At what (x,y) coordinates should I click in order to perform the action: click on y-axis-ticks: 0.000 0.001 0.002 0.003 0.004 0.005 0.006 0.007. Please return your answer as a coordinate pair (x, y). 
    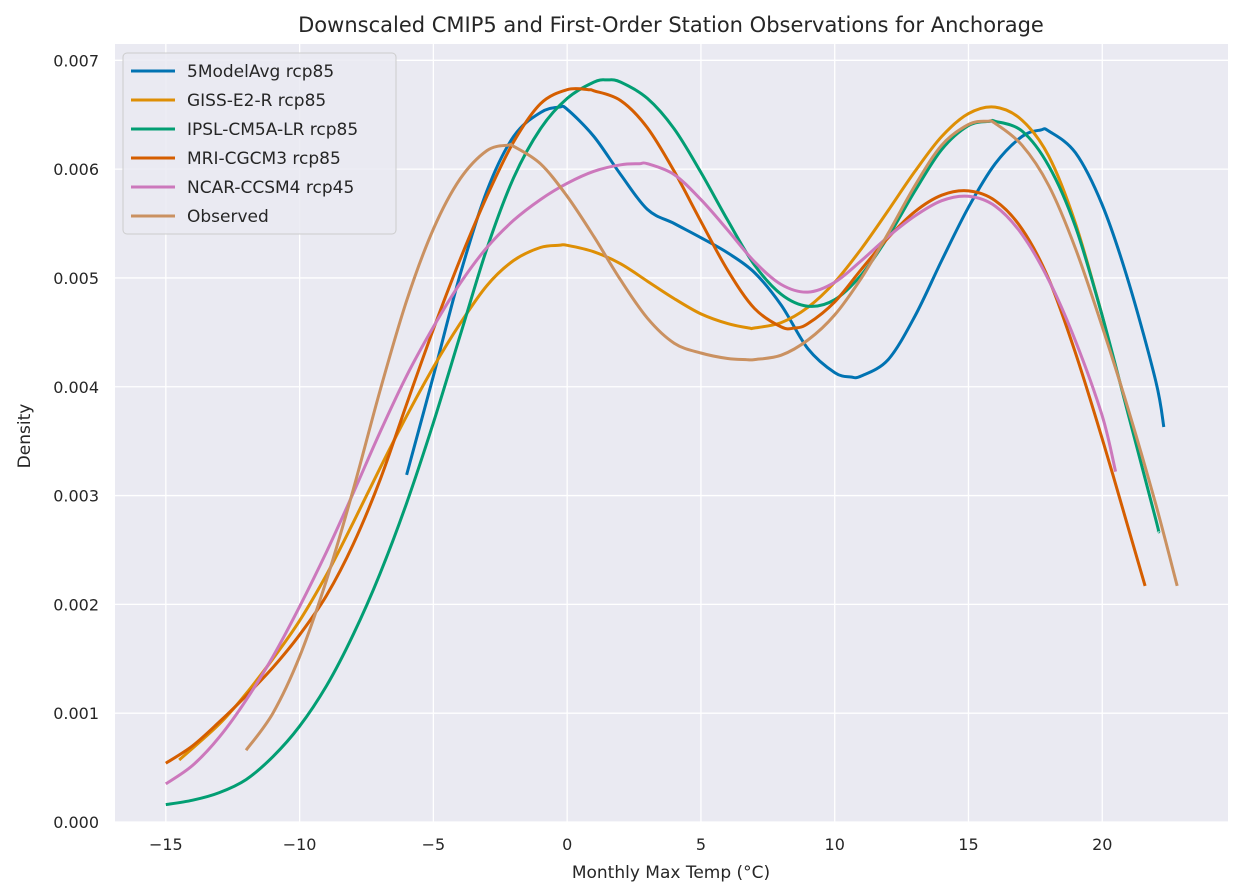
    Looking at the image, I should click on (76, 441).